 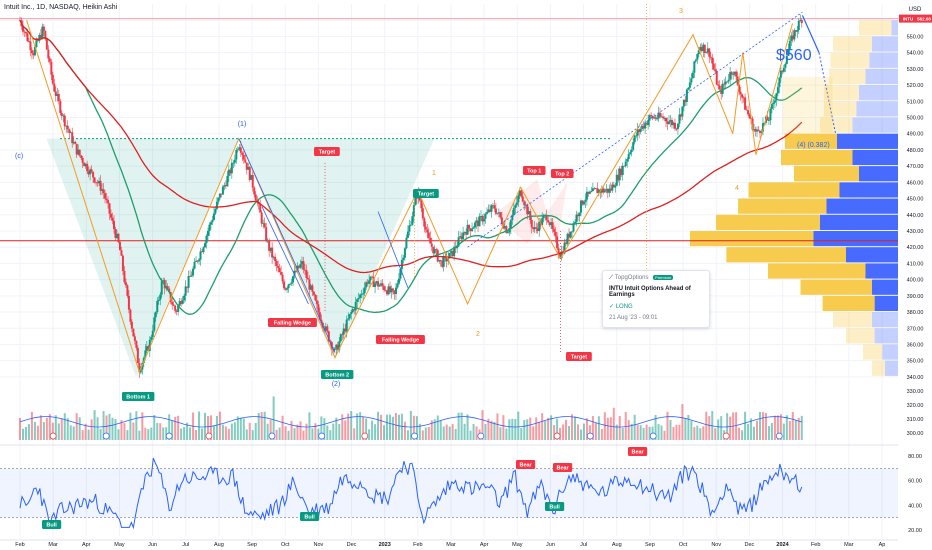 What do you see at coordinates (327, 153) in the screenshot?
I see `target1-badge: Target` at bounding box center [327, 153].